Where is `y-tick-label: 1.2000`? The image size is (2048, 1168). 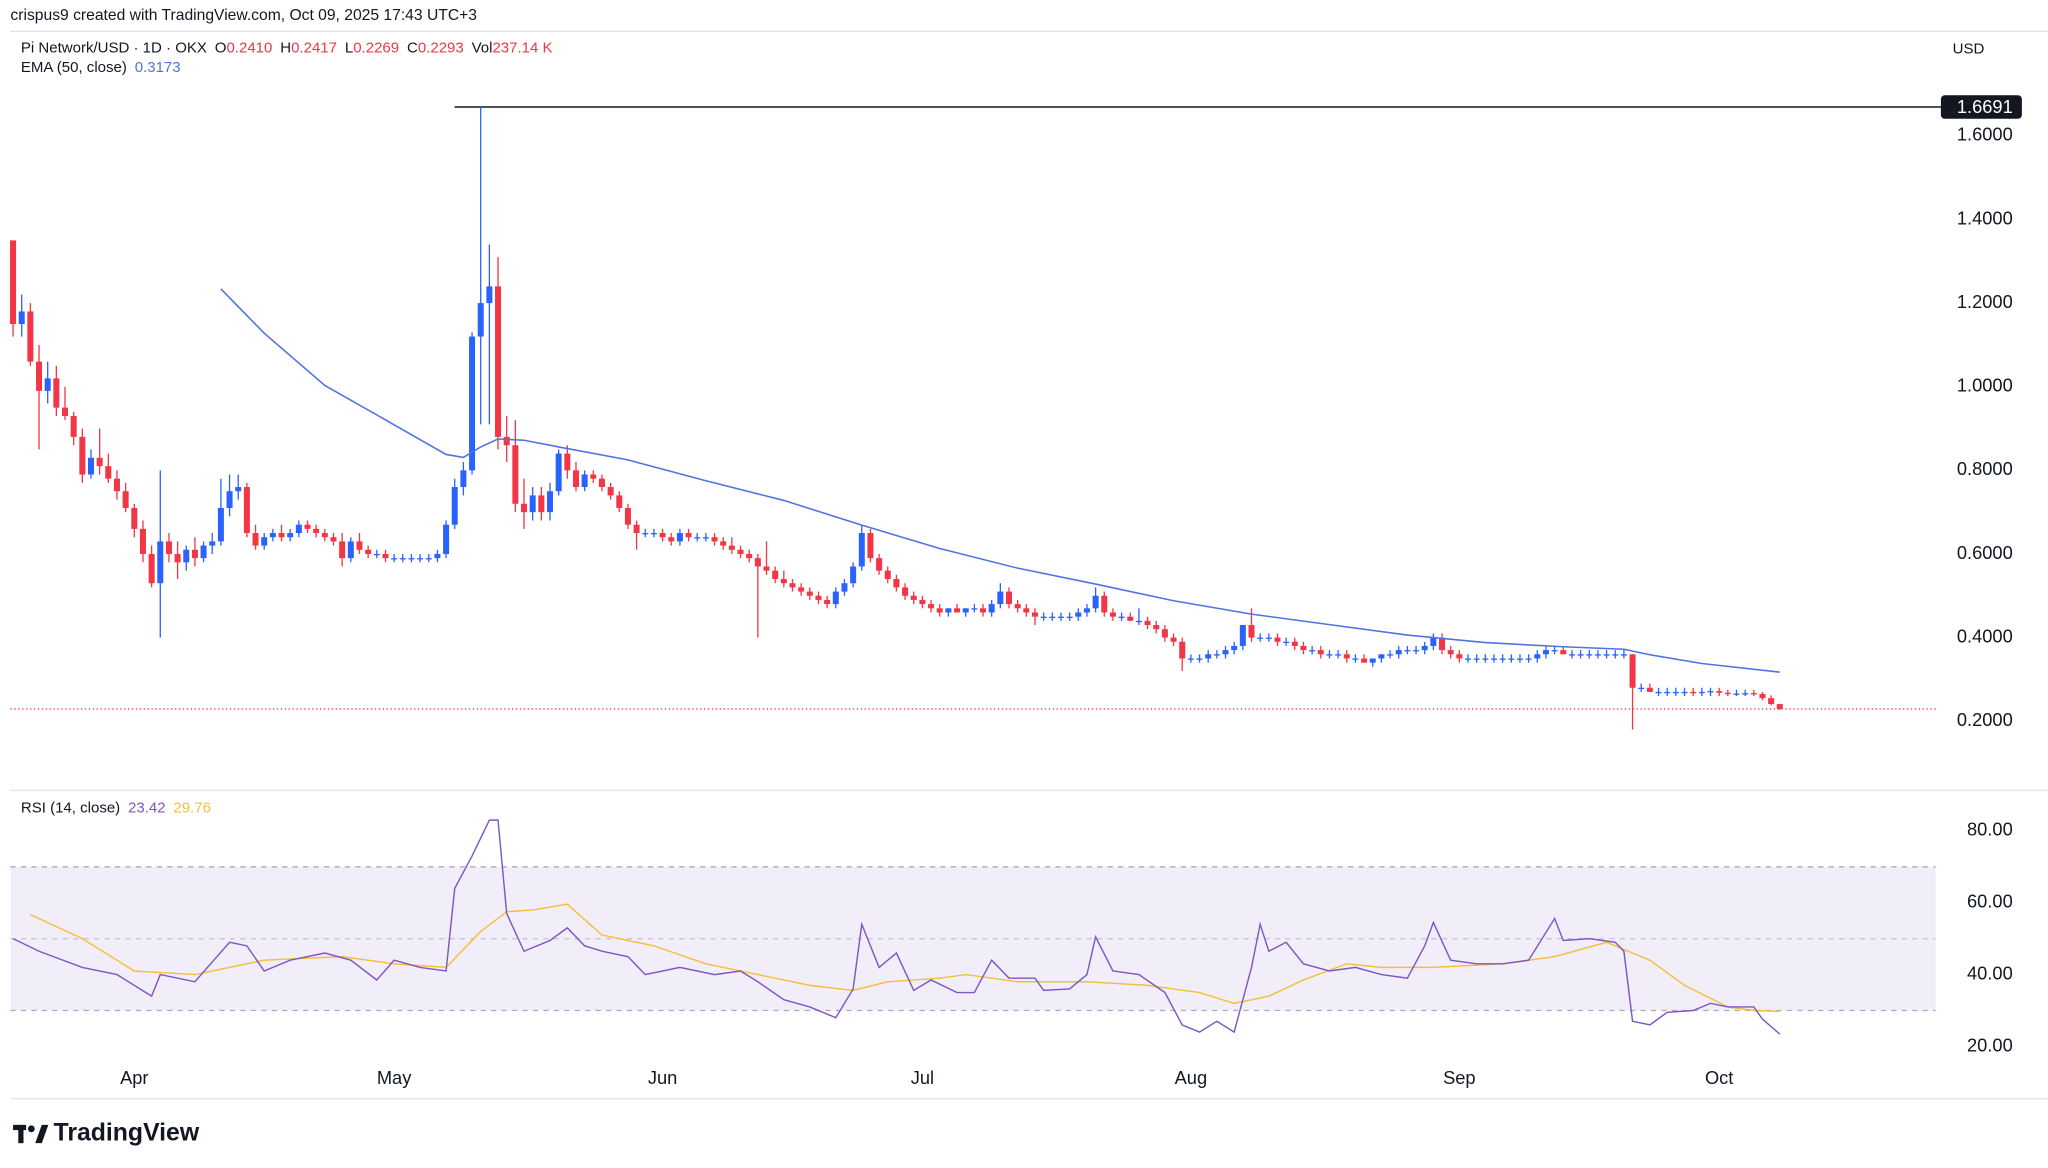 y-tick-label: 1.2000 is located at coordinates (1985, 301).